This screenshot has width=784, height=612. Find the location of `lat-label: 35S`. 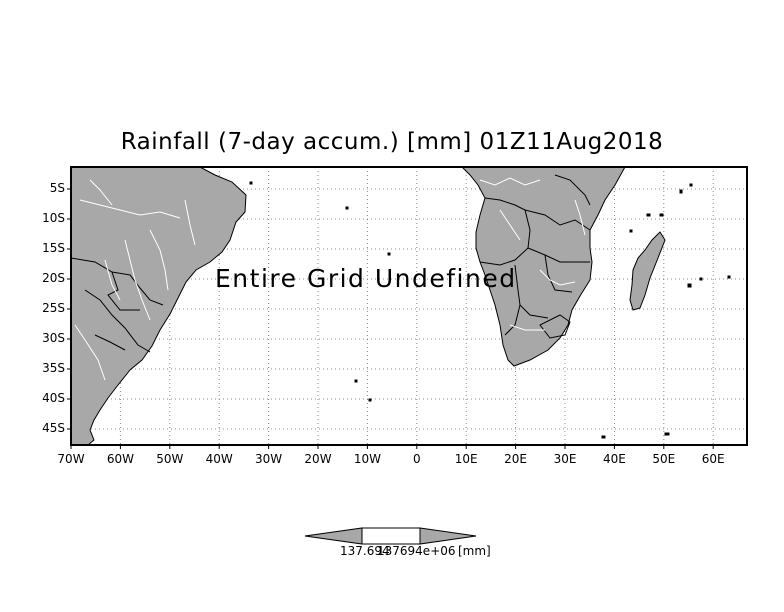

lat-label: 35S is located at coordinates (53, 368).